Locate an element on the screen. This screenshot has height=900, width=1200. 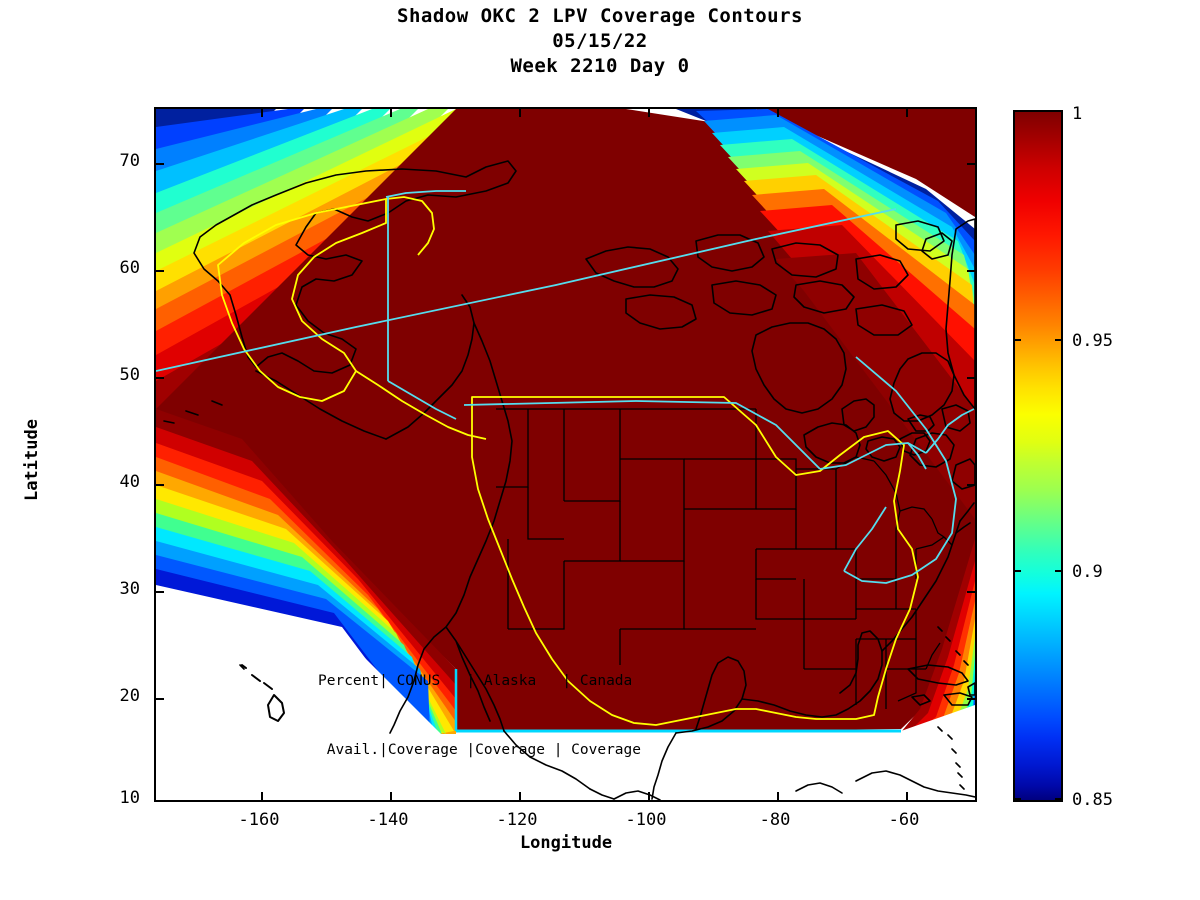
colorbar-label-1: 1 is located at coordinates (1077, 114).